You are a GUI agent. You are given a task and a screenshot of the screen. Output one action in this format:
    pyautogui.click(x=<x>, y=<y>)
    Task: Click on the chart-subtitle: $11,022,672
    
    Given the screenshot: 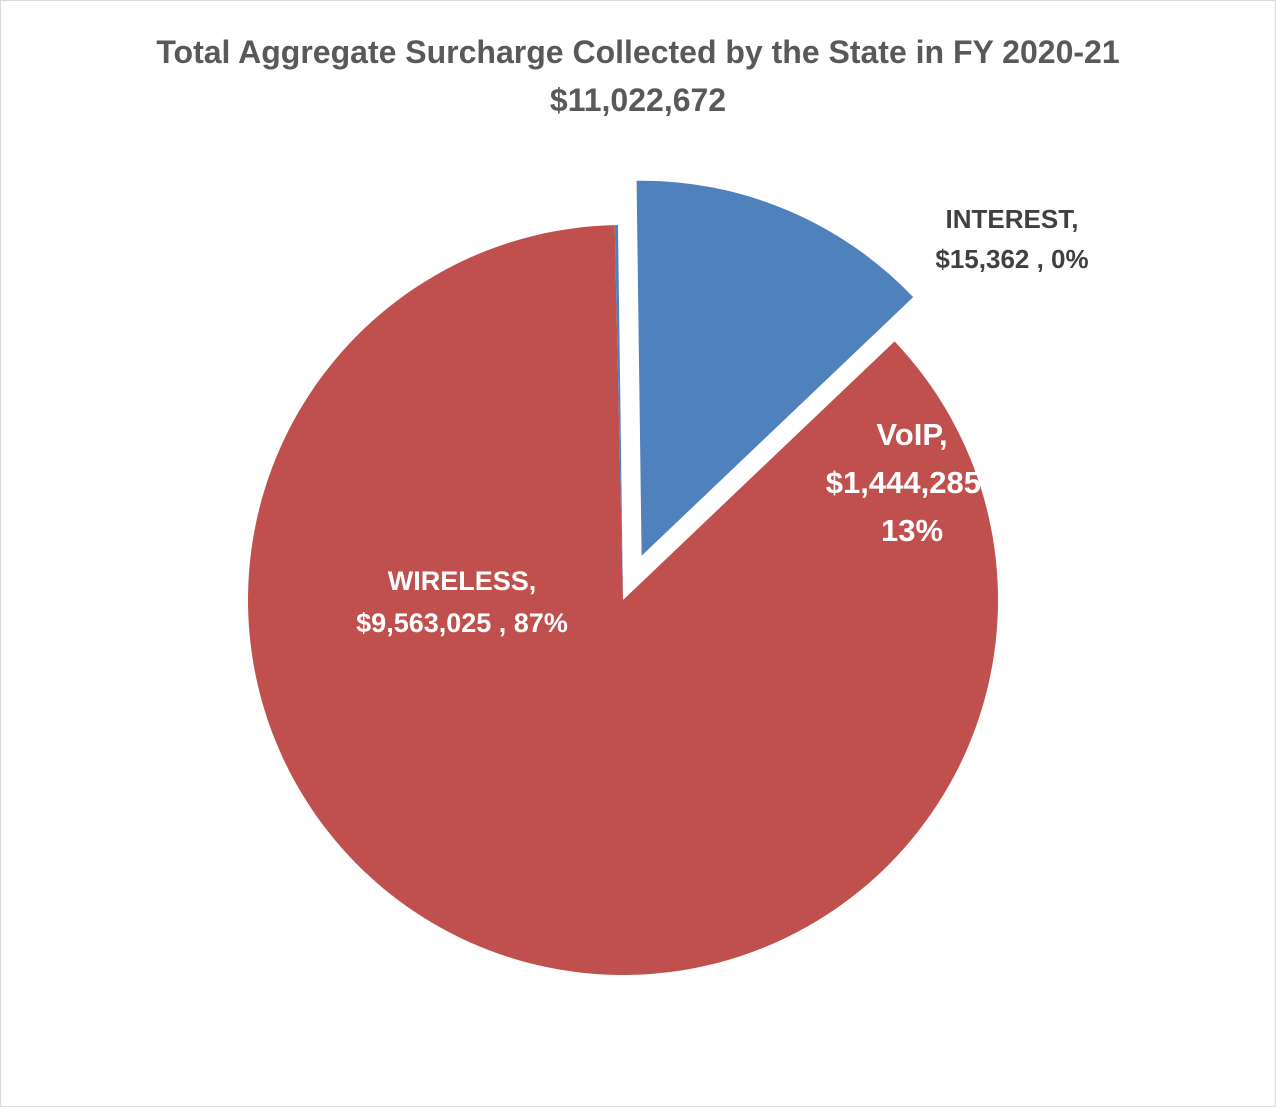 What is the action you would take?
    pyautogui.click(x=638, y=100)
    